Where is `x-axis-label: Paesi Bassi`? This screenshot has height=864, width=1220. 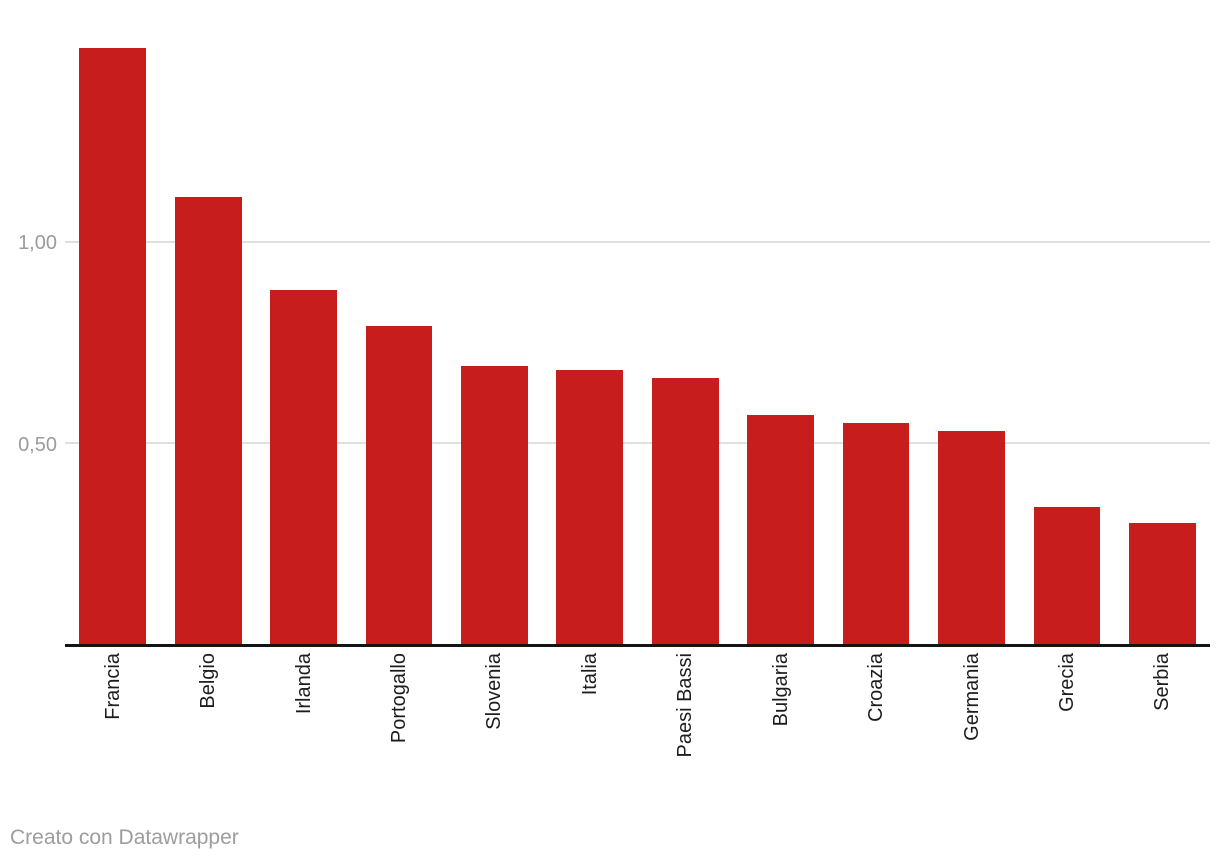
x-axis-label: Paesi Bassi is located at coordinates (685, 705).